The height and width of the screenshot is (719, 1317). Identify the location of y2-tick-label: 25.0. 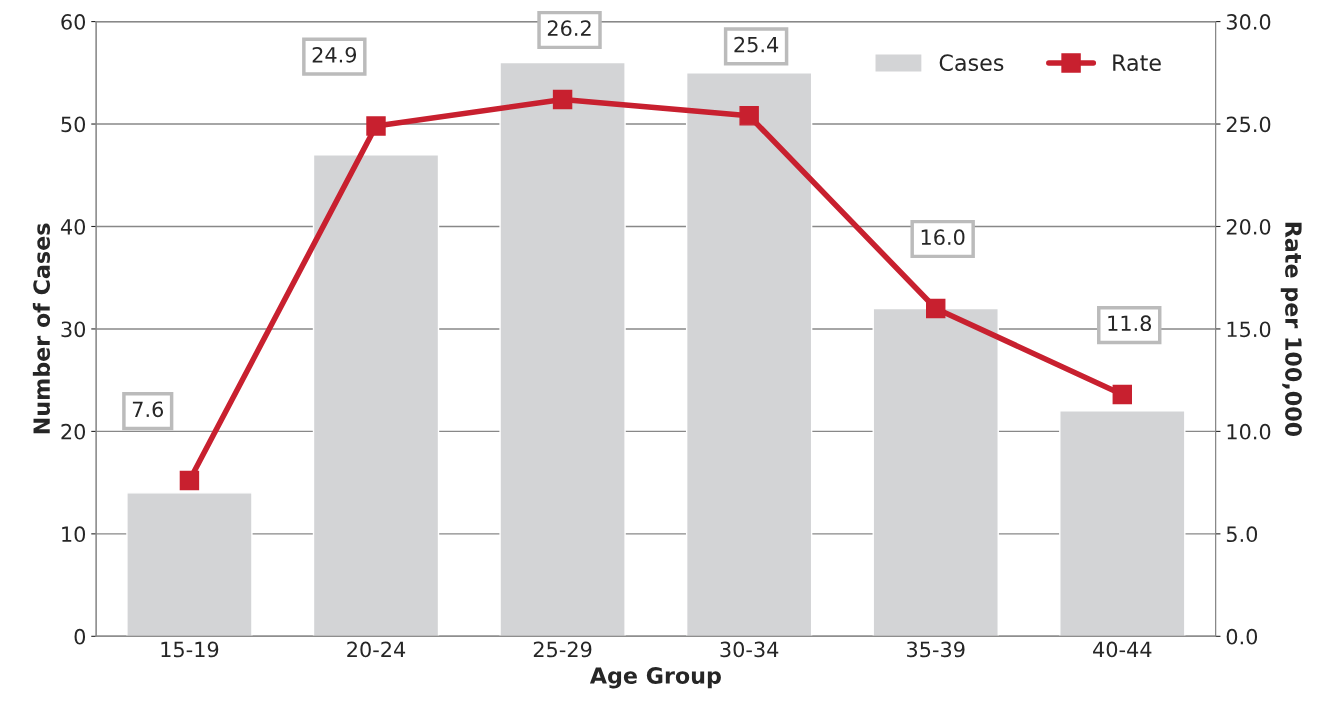
(1248, 124).